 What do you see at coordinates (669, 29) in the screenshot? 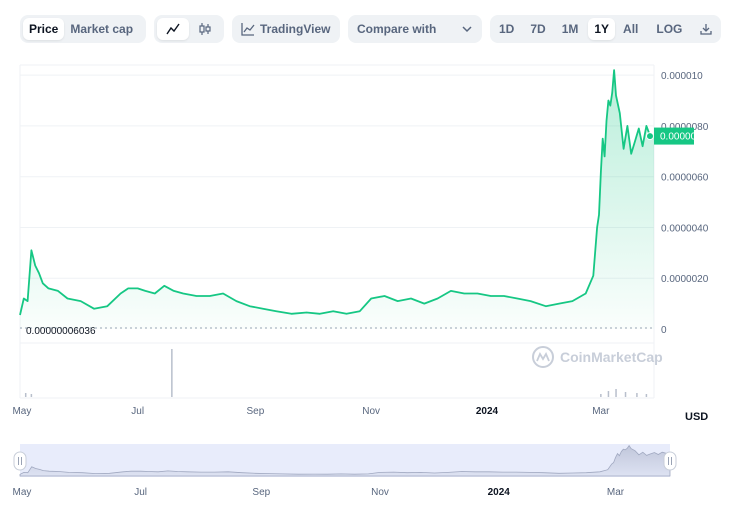
I see `log-toggle: LOG` at bounding box center [669, 29].